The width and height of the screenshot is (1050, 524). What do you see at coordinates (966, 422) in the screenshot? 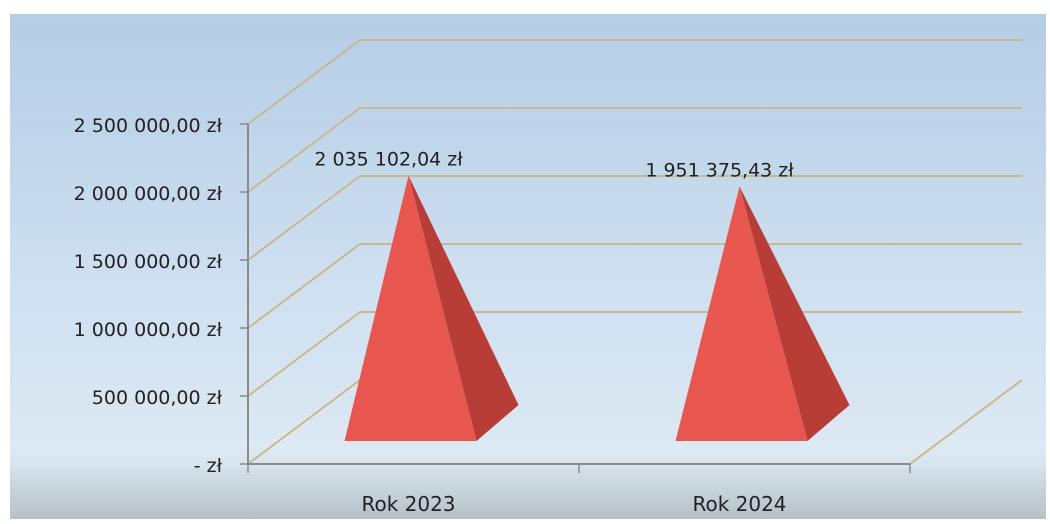
I see `floor-right-edge` at bounding box center [966, 422].